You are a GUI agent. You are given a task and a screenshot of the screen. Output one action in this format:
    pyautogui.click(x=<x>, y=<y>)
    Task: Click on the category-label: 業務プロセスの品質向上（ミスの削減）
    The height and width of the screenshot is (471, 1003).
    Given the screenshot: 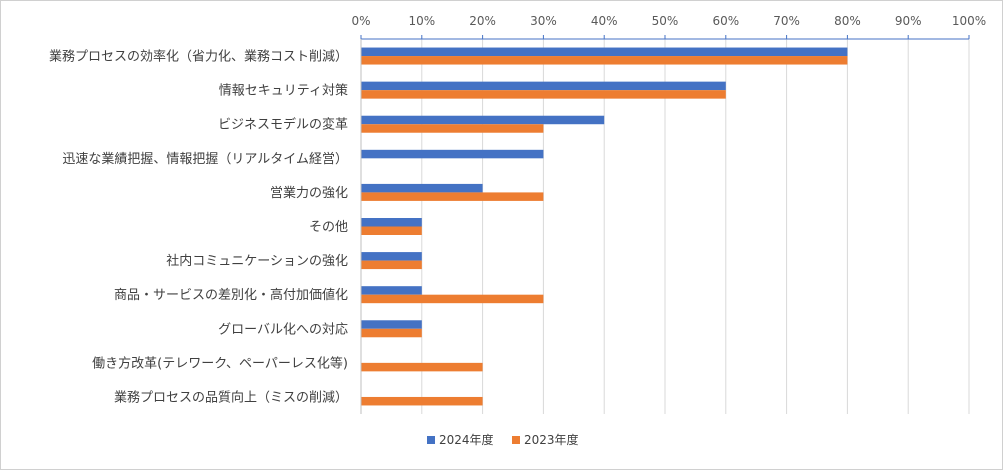 What is the action you would take?
    pyautogui.click(x=231, y=397)
    